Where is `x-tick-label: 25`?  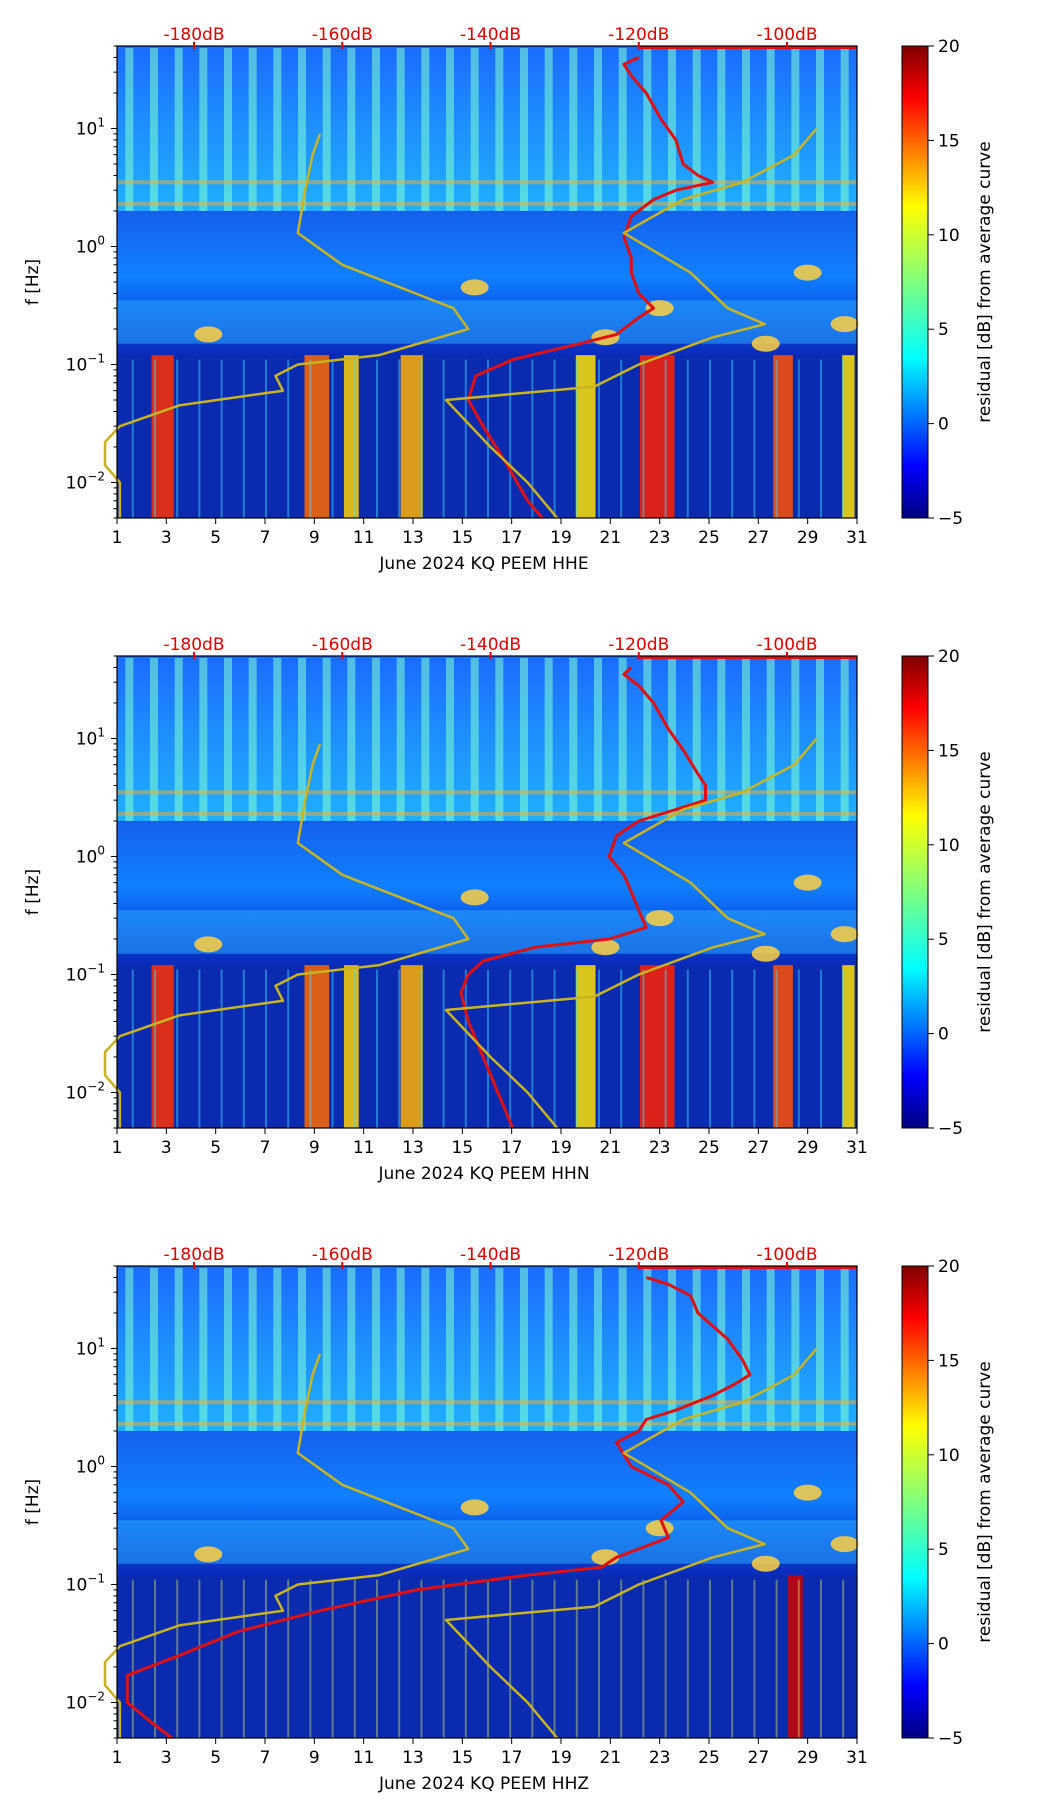 x-tick-label: 25 is located at coordinates (709, 538).